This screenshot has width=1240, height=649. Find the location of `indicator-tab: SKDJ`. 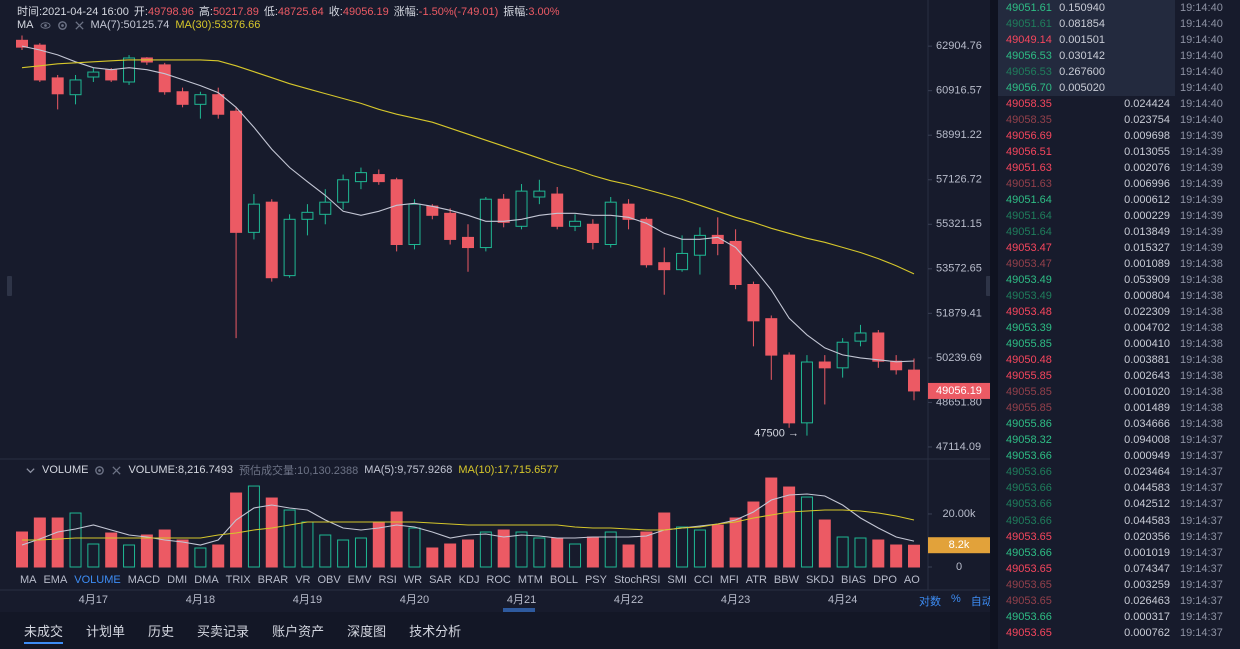

indicator-tab: SKDJ is located at coordinates (820, 580).